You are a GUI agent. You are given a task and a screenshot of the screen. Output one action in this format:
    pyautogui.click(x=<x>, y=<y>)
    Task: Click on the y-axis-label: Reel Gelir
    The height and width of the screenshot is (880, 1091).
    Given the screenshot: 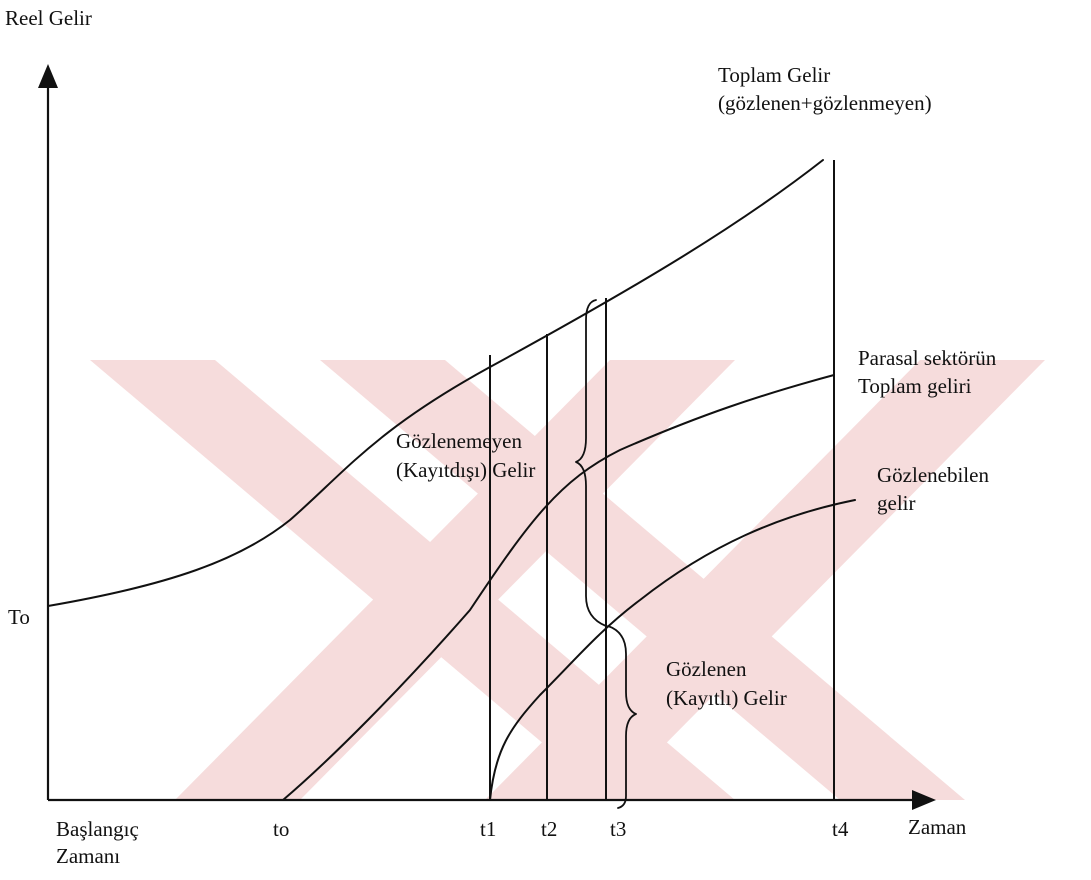 What is the action you would take?
    pyautogui.click(x=48, y=18)
    